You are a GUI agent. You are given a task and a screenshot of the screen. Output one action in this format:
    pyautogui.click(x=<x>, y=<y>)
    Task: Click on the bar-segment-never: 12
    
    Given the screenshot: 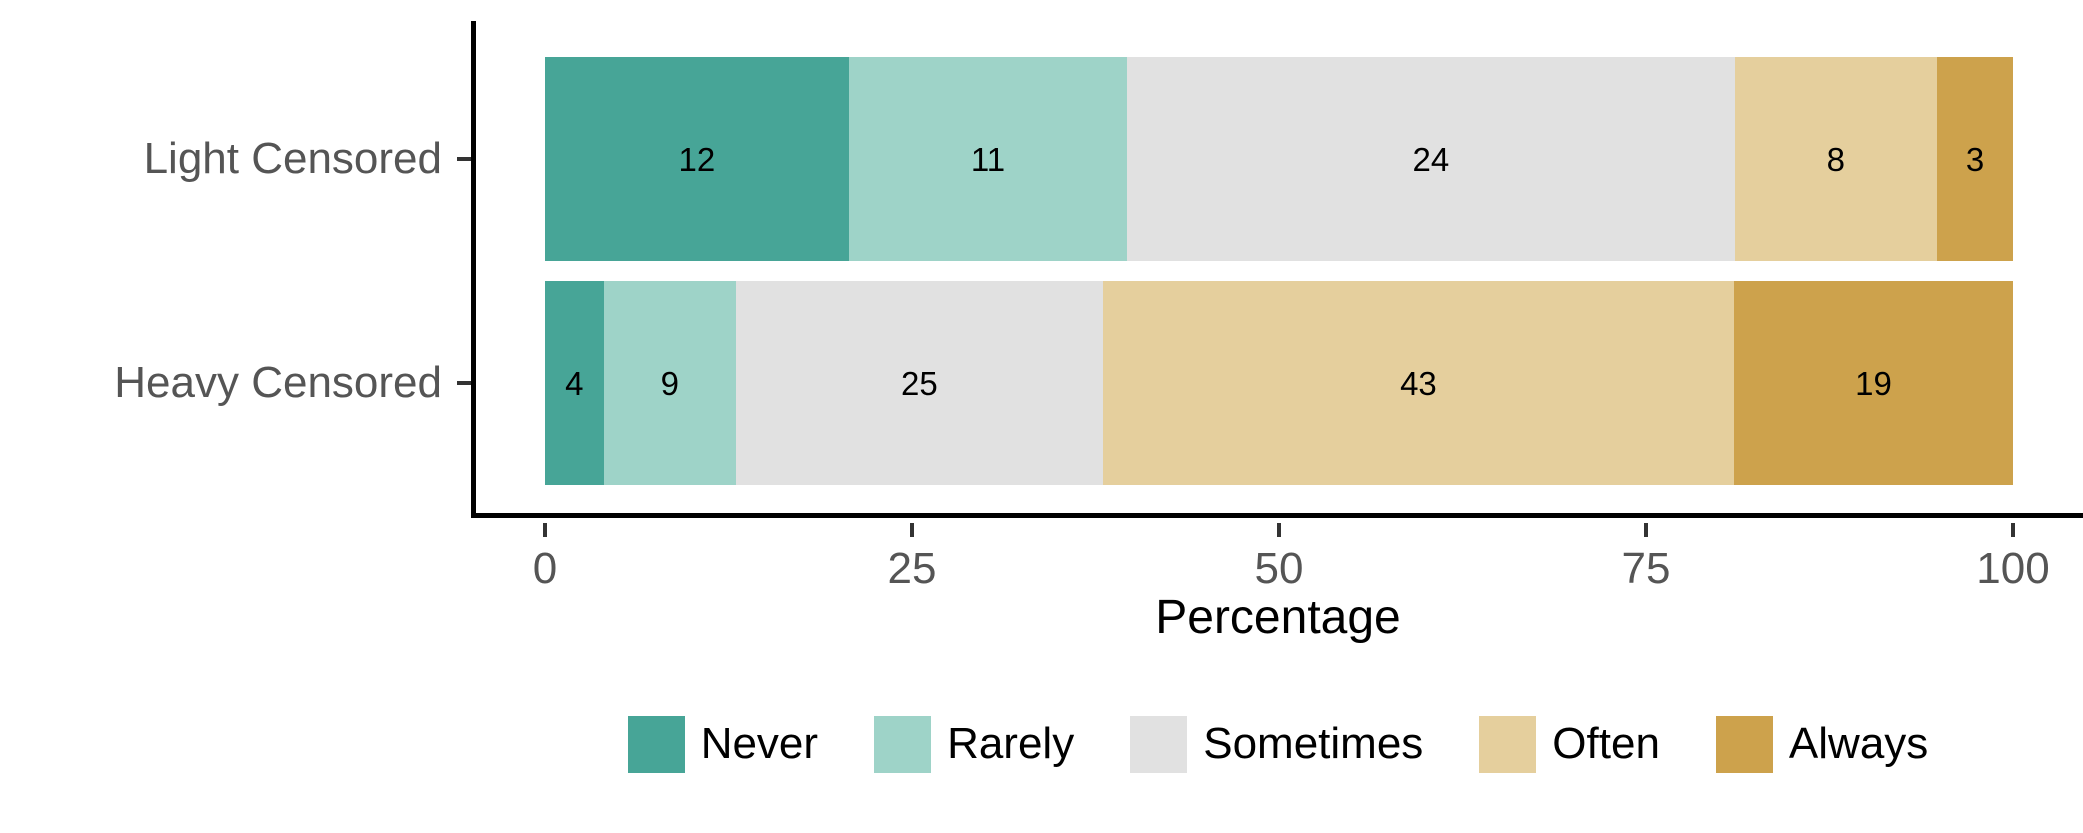 What is the action you would take?
    pyautogui.click(x=697, y=159)
    